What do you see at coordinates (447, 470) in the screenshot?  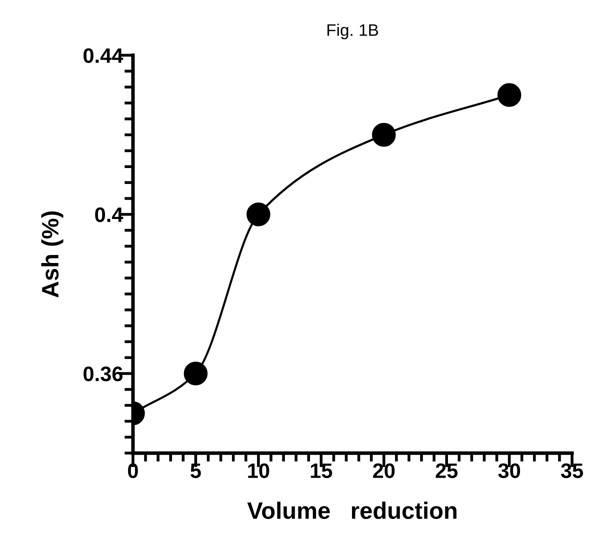 I see `x-tick-label: 25` at bounding box center [447, 470].